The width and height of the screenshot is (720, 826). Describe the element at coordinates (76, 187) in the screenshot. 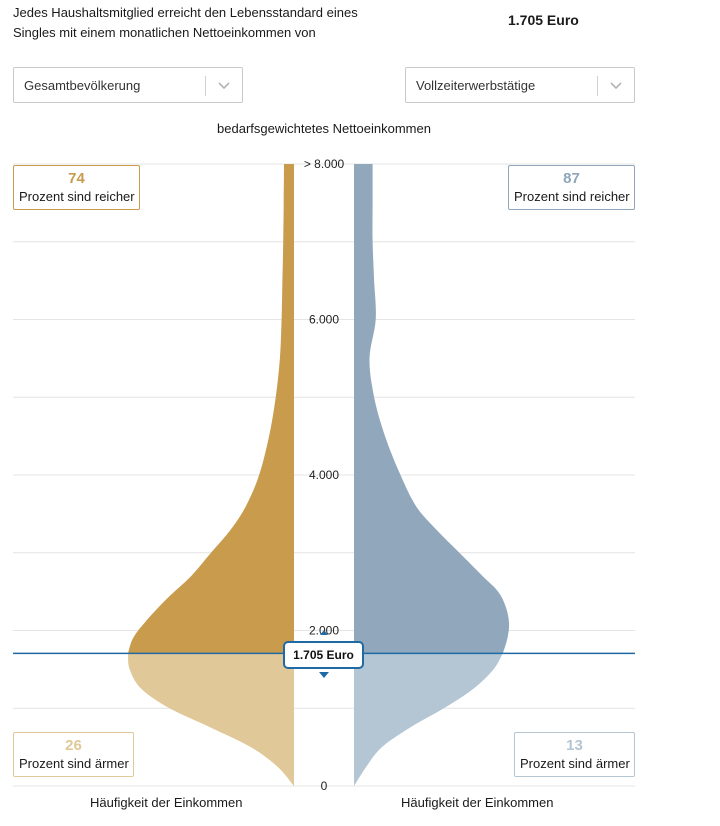

I see `left-percent-richer-box: 74 Prozent sind reicher` at that location.